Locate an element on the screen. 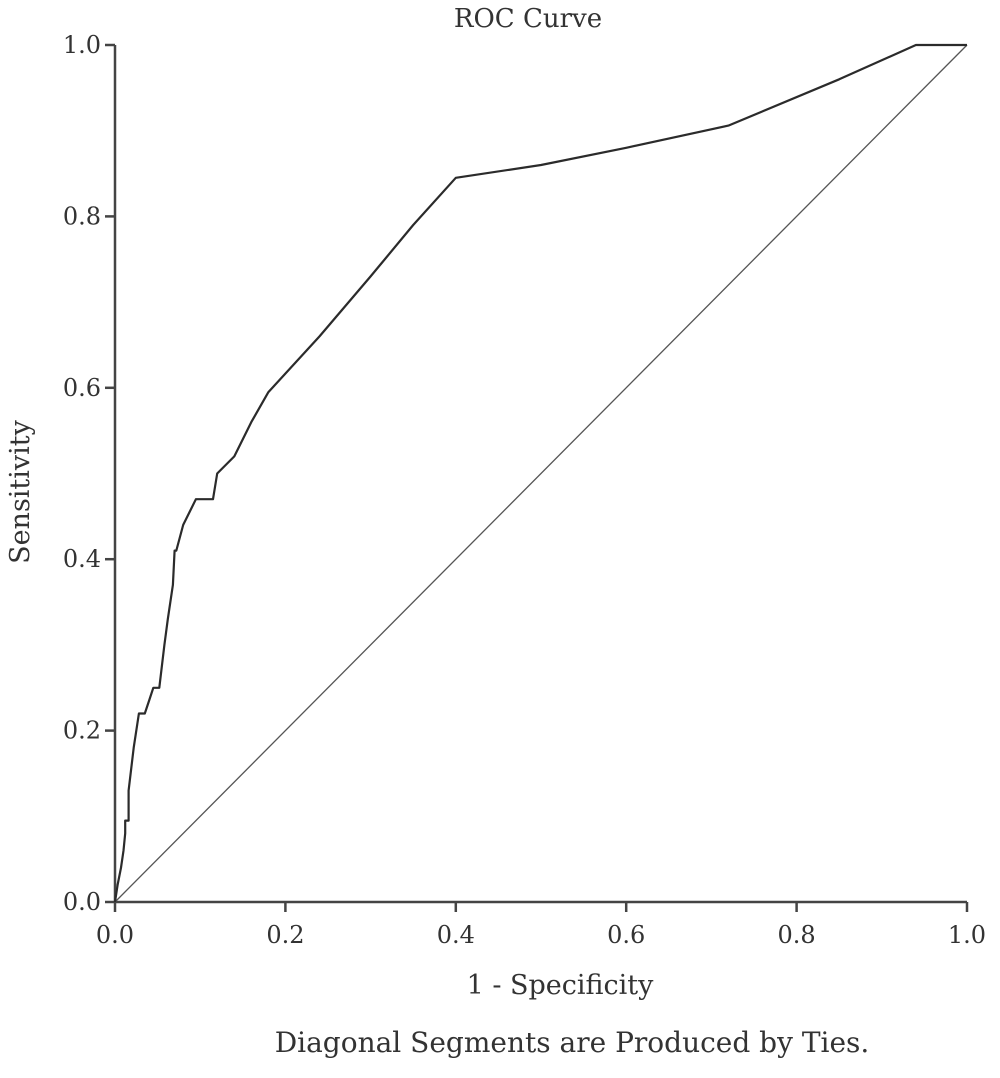 This screenshot has width=1000, height=1078. x-tick-label: 0.8 is located at coordinates (797, 935).